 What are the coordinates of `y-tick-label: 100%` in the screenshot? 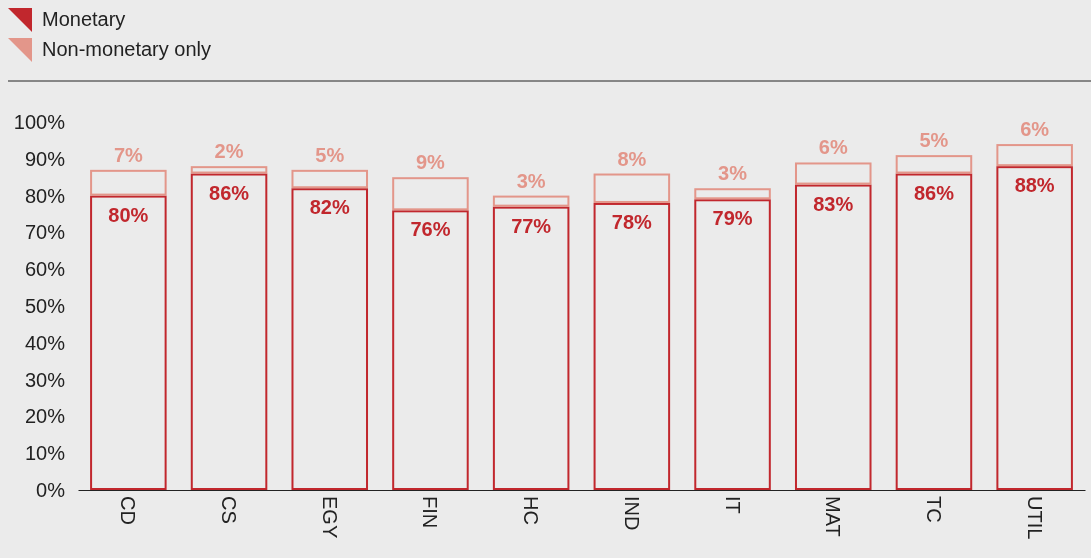 It's located at (39, 121).